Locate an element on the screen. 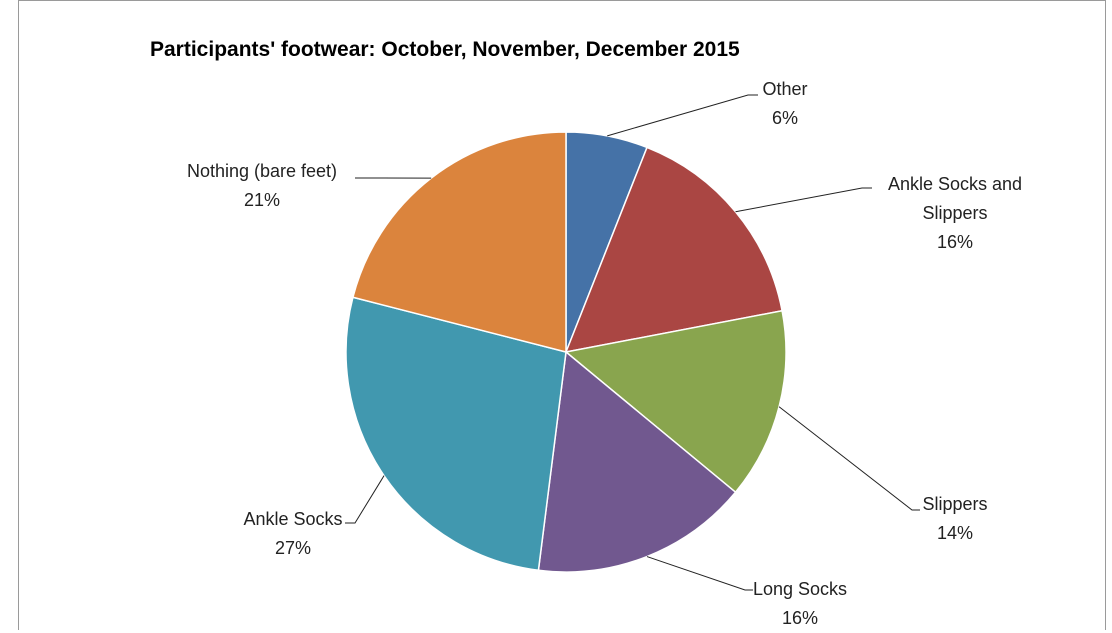 This screenshot has height=633, width=1112. value-label: 27% is located at coordinates (293, 548).